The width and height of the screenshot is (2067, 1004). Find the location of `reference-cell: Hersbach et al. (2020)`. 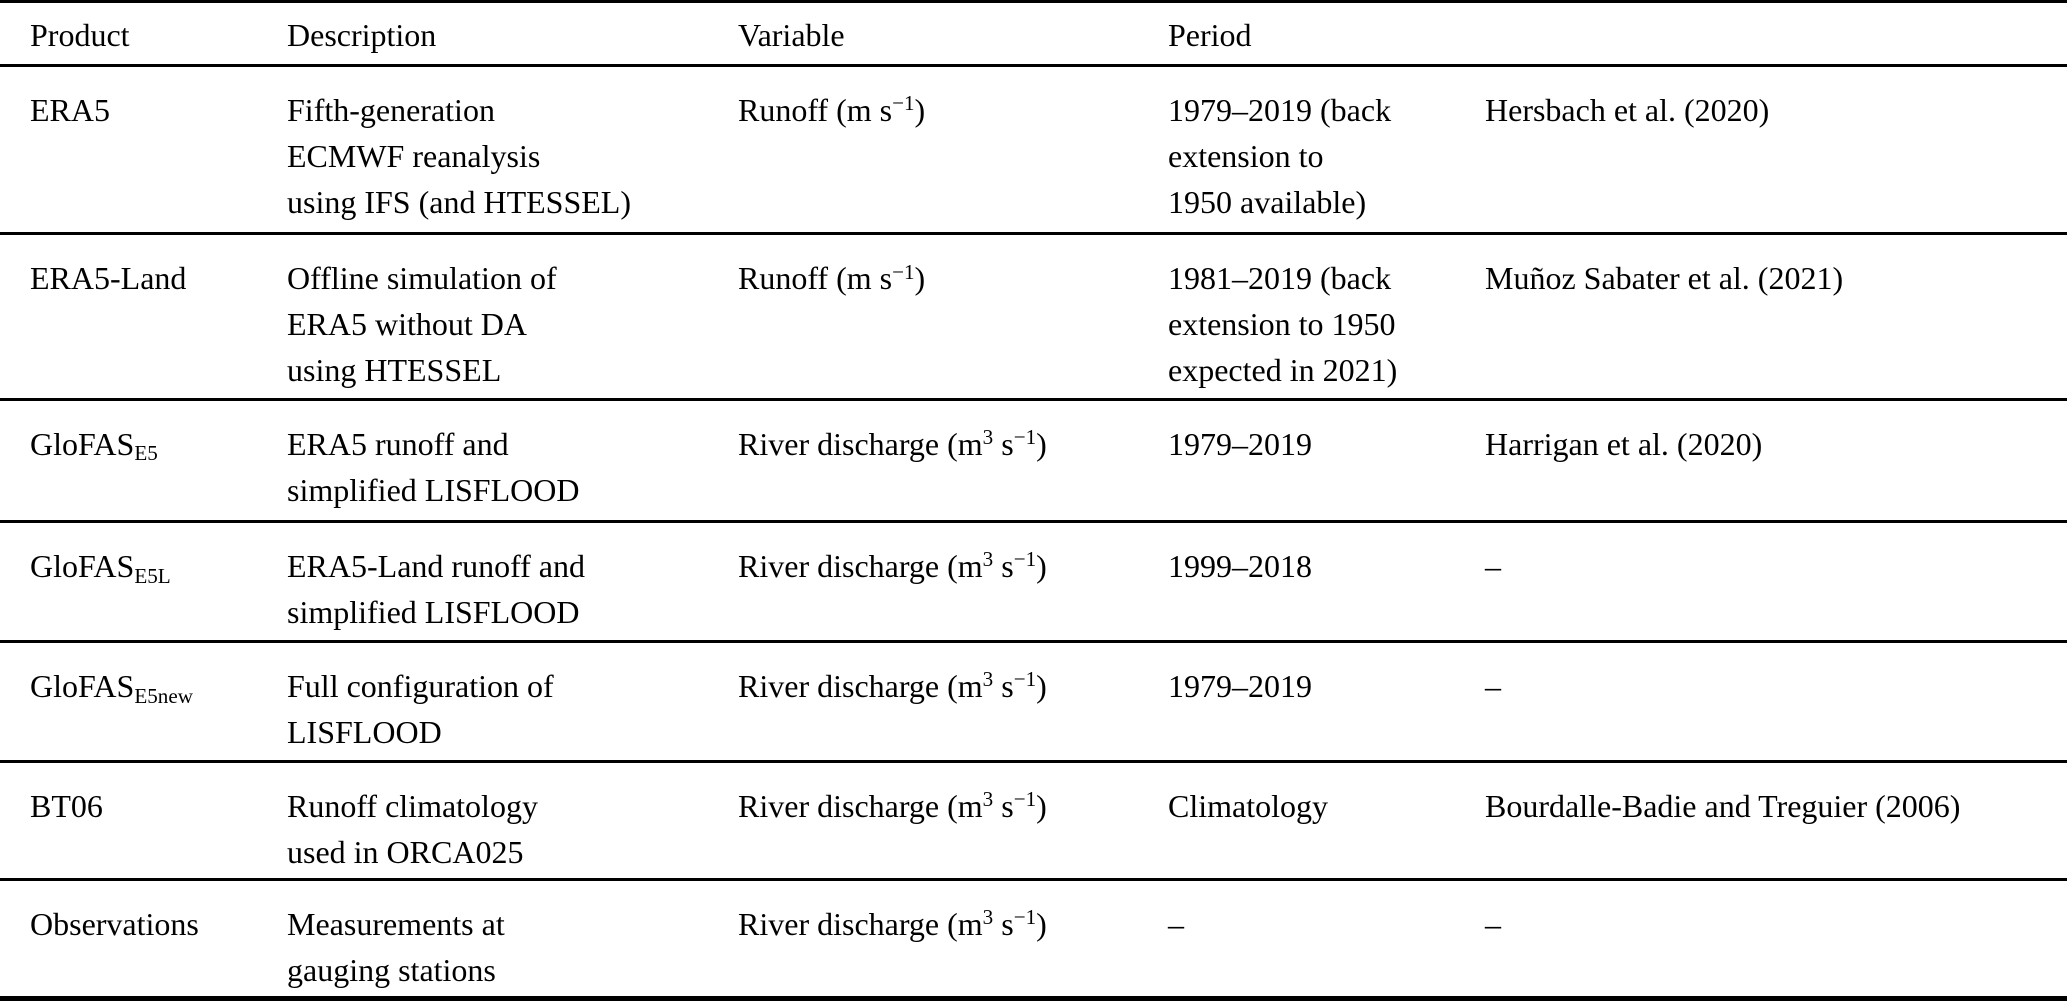

reference-cell: Hersbach et al. (2020) is located at coordinates (1627, 110).